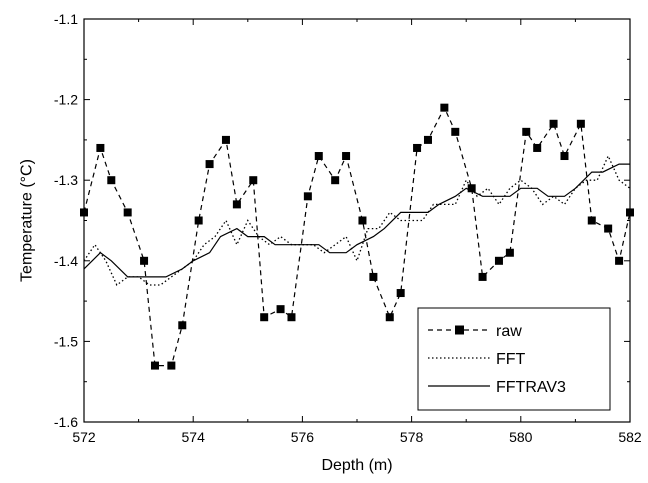  I want to click on y-tick-label: -1.6, so click(66, 422).